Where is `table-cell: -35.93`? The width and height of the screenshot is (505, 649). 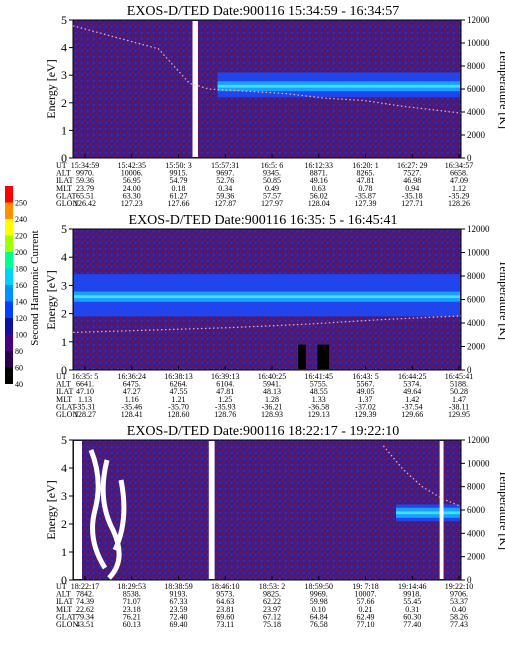
table-cell: -35.93 is located at coordinates (225, 406).